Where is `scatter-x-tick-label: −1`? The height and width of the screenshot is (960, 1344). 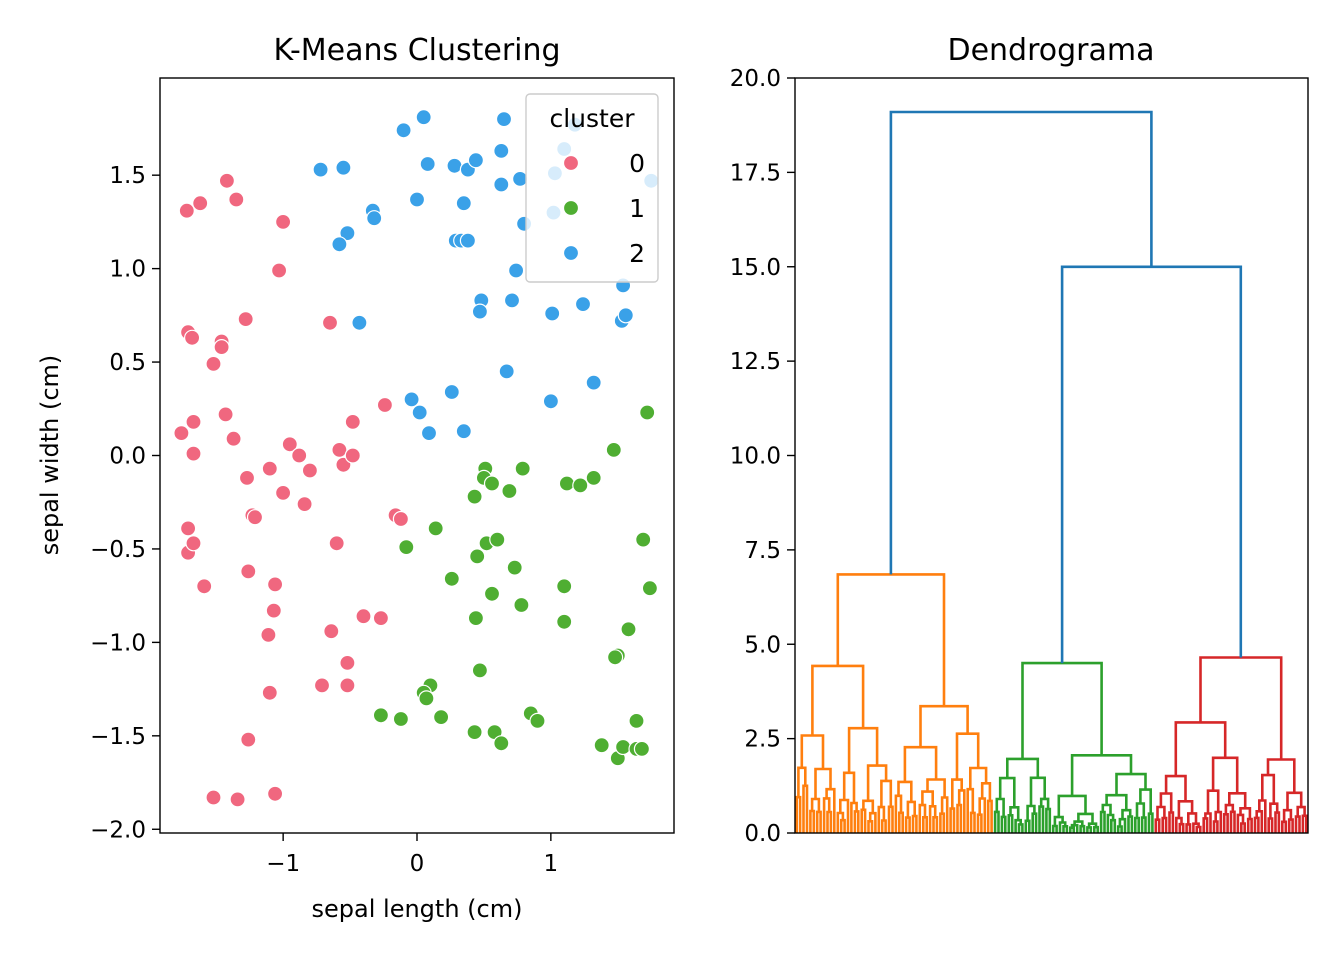
scatter-x-tick-label: −1 is located at coordinates (283, 864).